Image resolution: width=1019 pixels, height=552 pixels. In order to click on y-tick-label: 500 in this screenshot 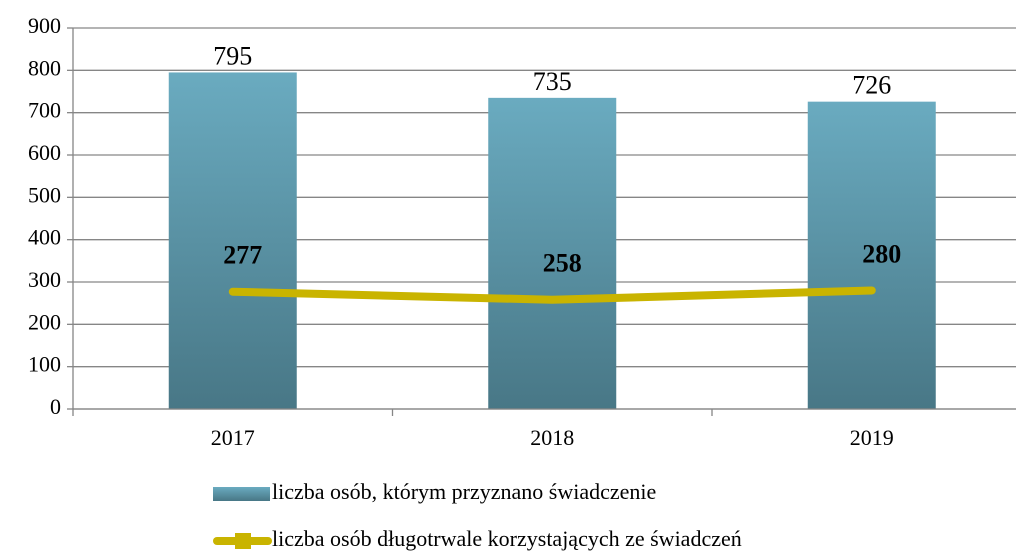, I will do `click(44, 194)`.